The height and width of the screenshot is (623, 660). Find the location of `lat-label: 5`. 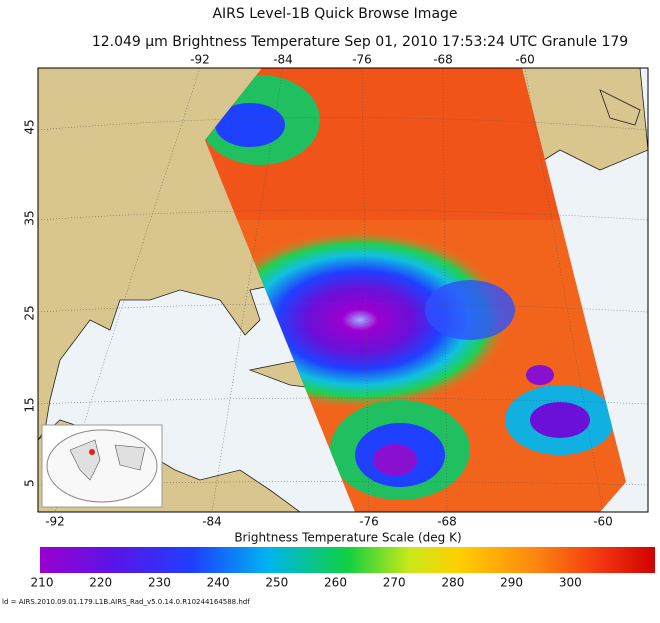

lat-label: 5 is located at coordinates (30, 483).